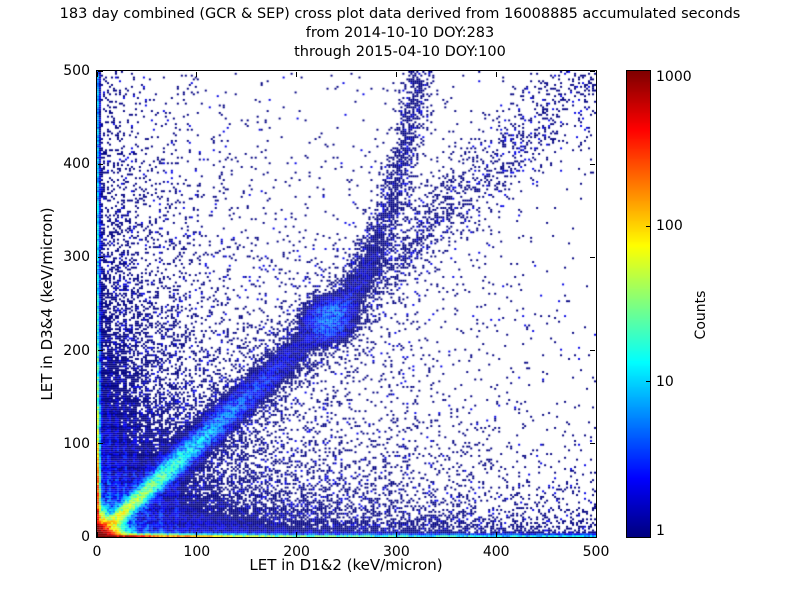  I want to click on y-tick-label: 0, so click(85, 537).